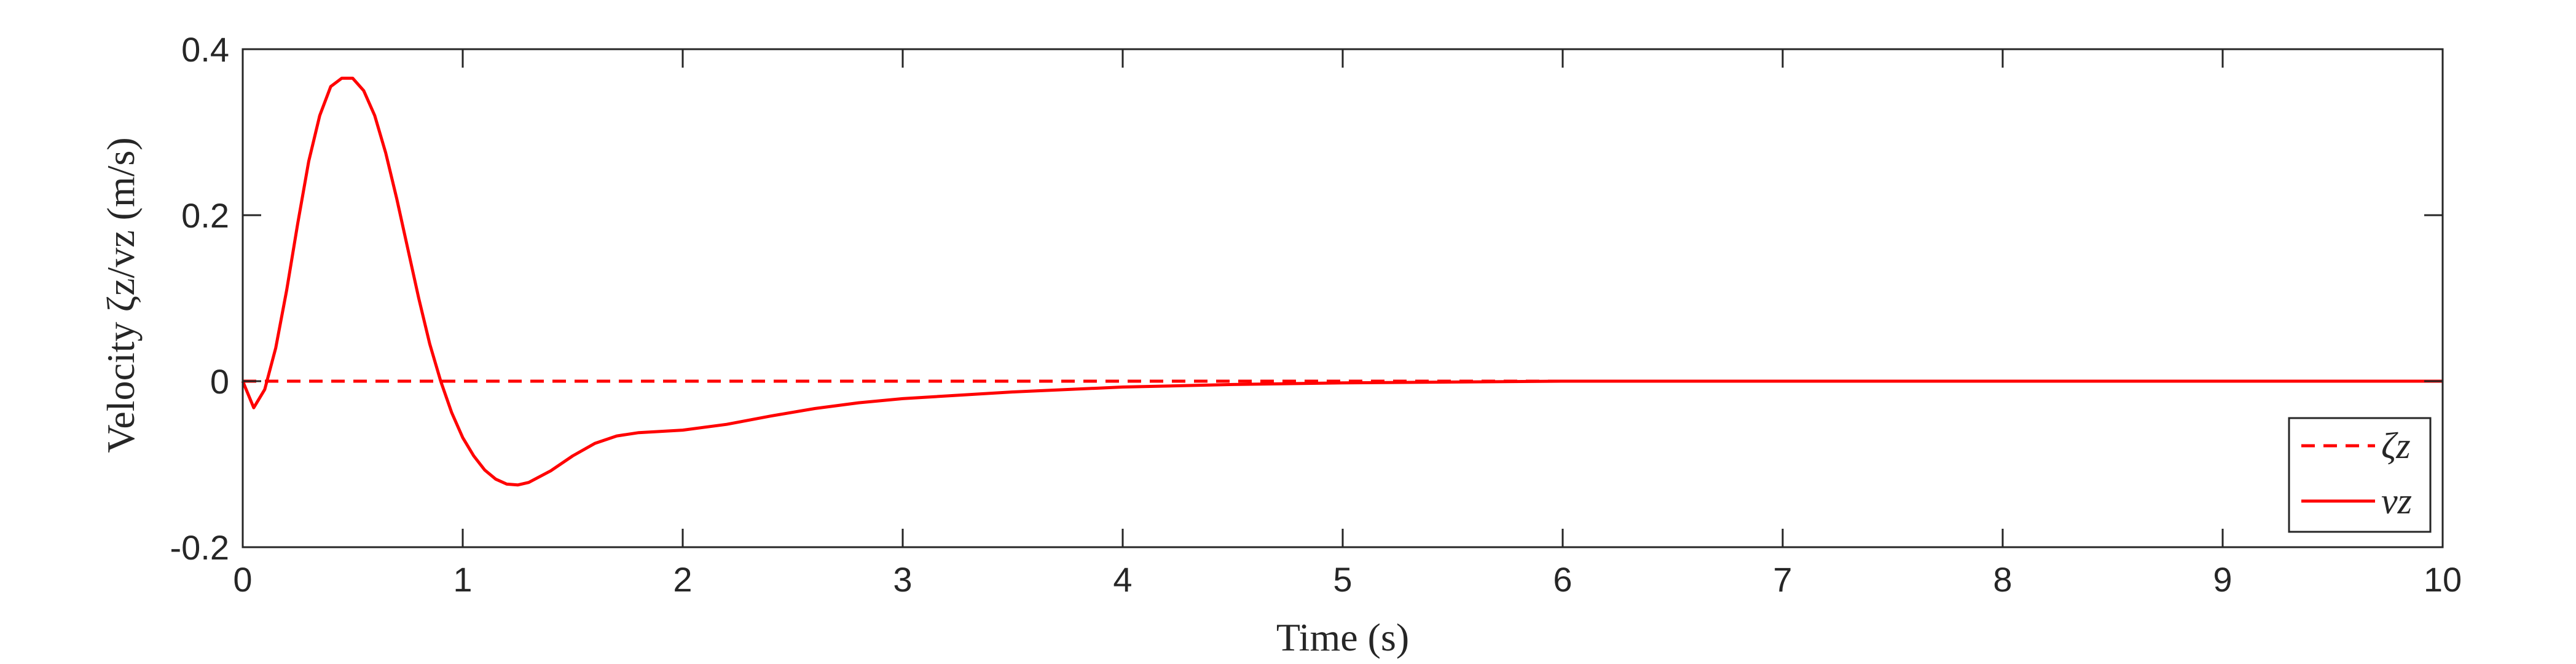 The image size is (2576, 664). I want to click on x-tick-label: 9, so click(2222, 579).